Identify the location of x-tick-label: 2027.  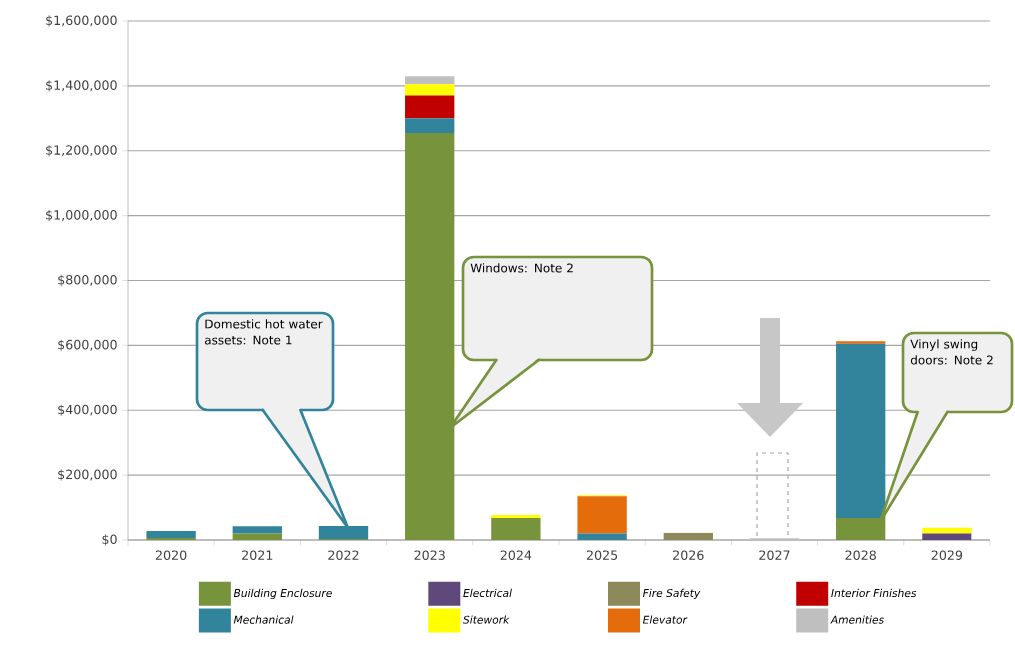
(774, 555).